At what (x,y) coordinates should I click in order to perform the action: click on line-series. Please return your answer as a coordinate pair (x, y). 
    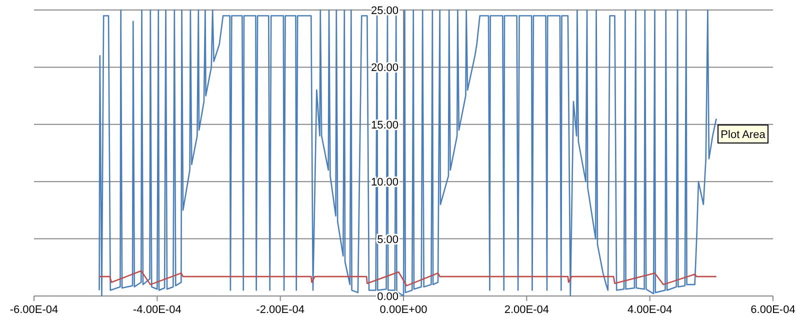
    Looking at the image, I should click on (407, 278).